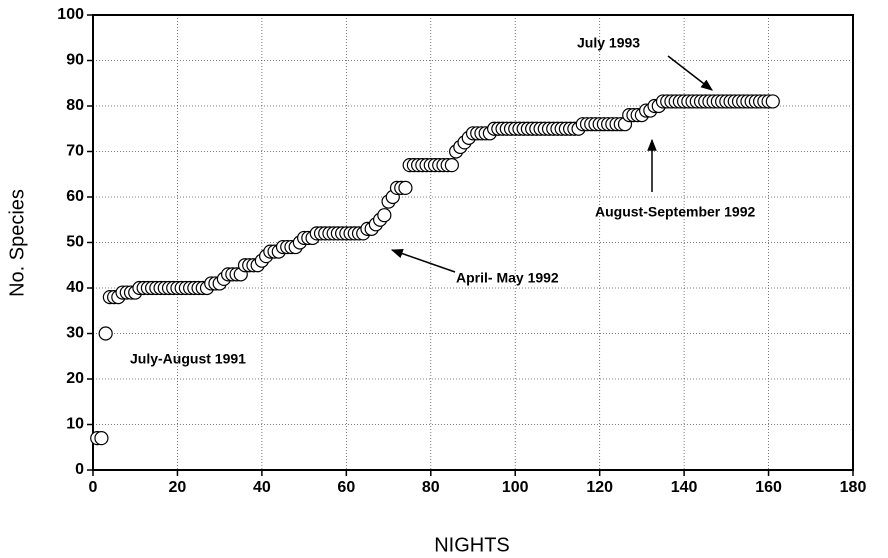 This screenshot has width=888, height=558. What do you see at coordinates (75, 333) in the screenshot?
I see `y-tick-label: 30` at bounding box center [75, 333].